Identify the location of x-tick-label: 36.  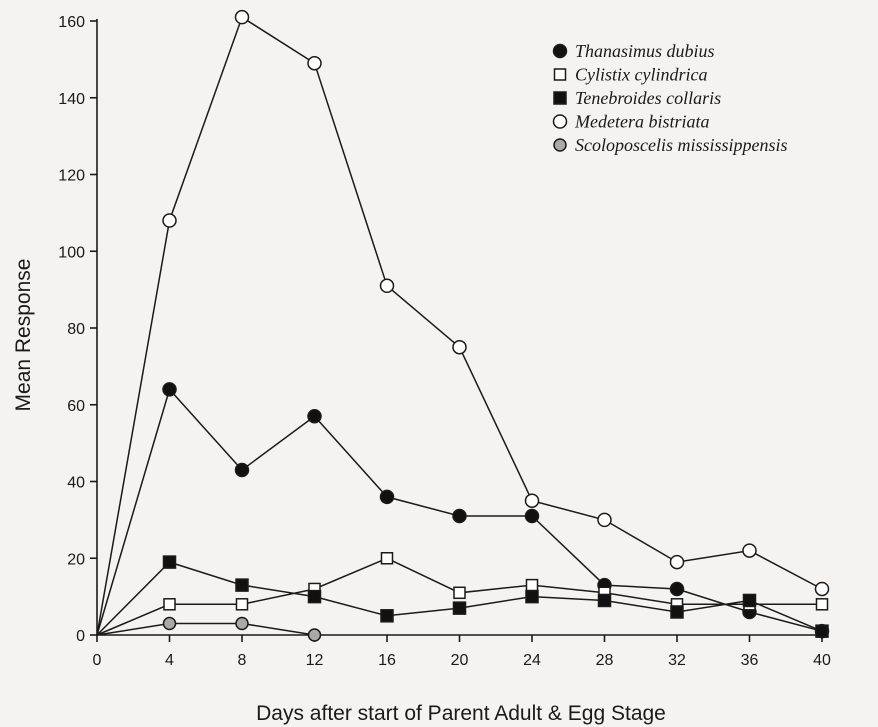
(750, 660).